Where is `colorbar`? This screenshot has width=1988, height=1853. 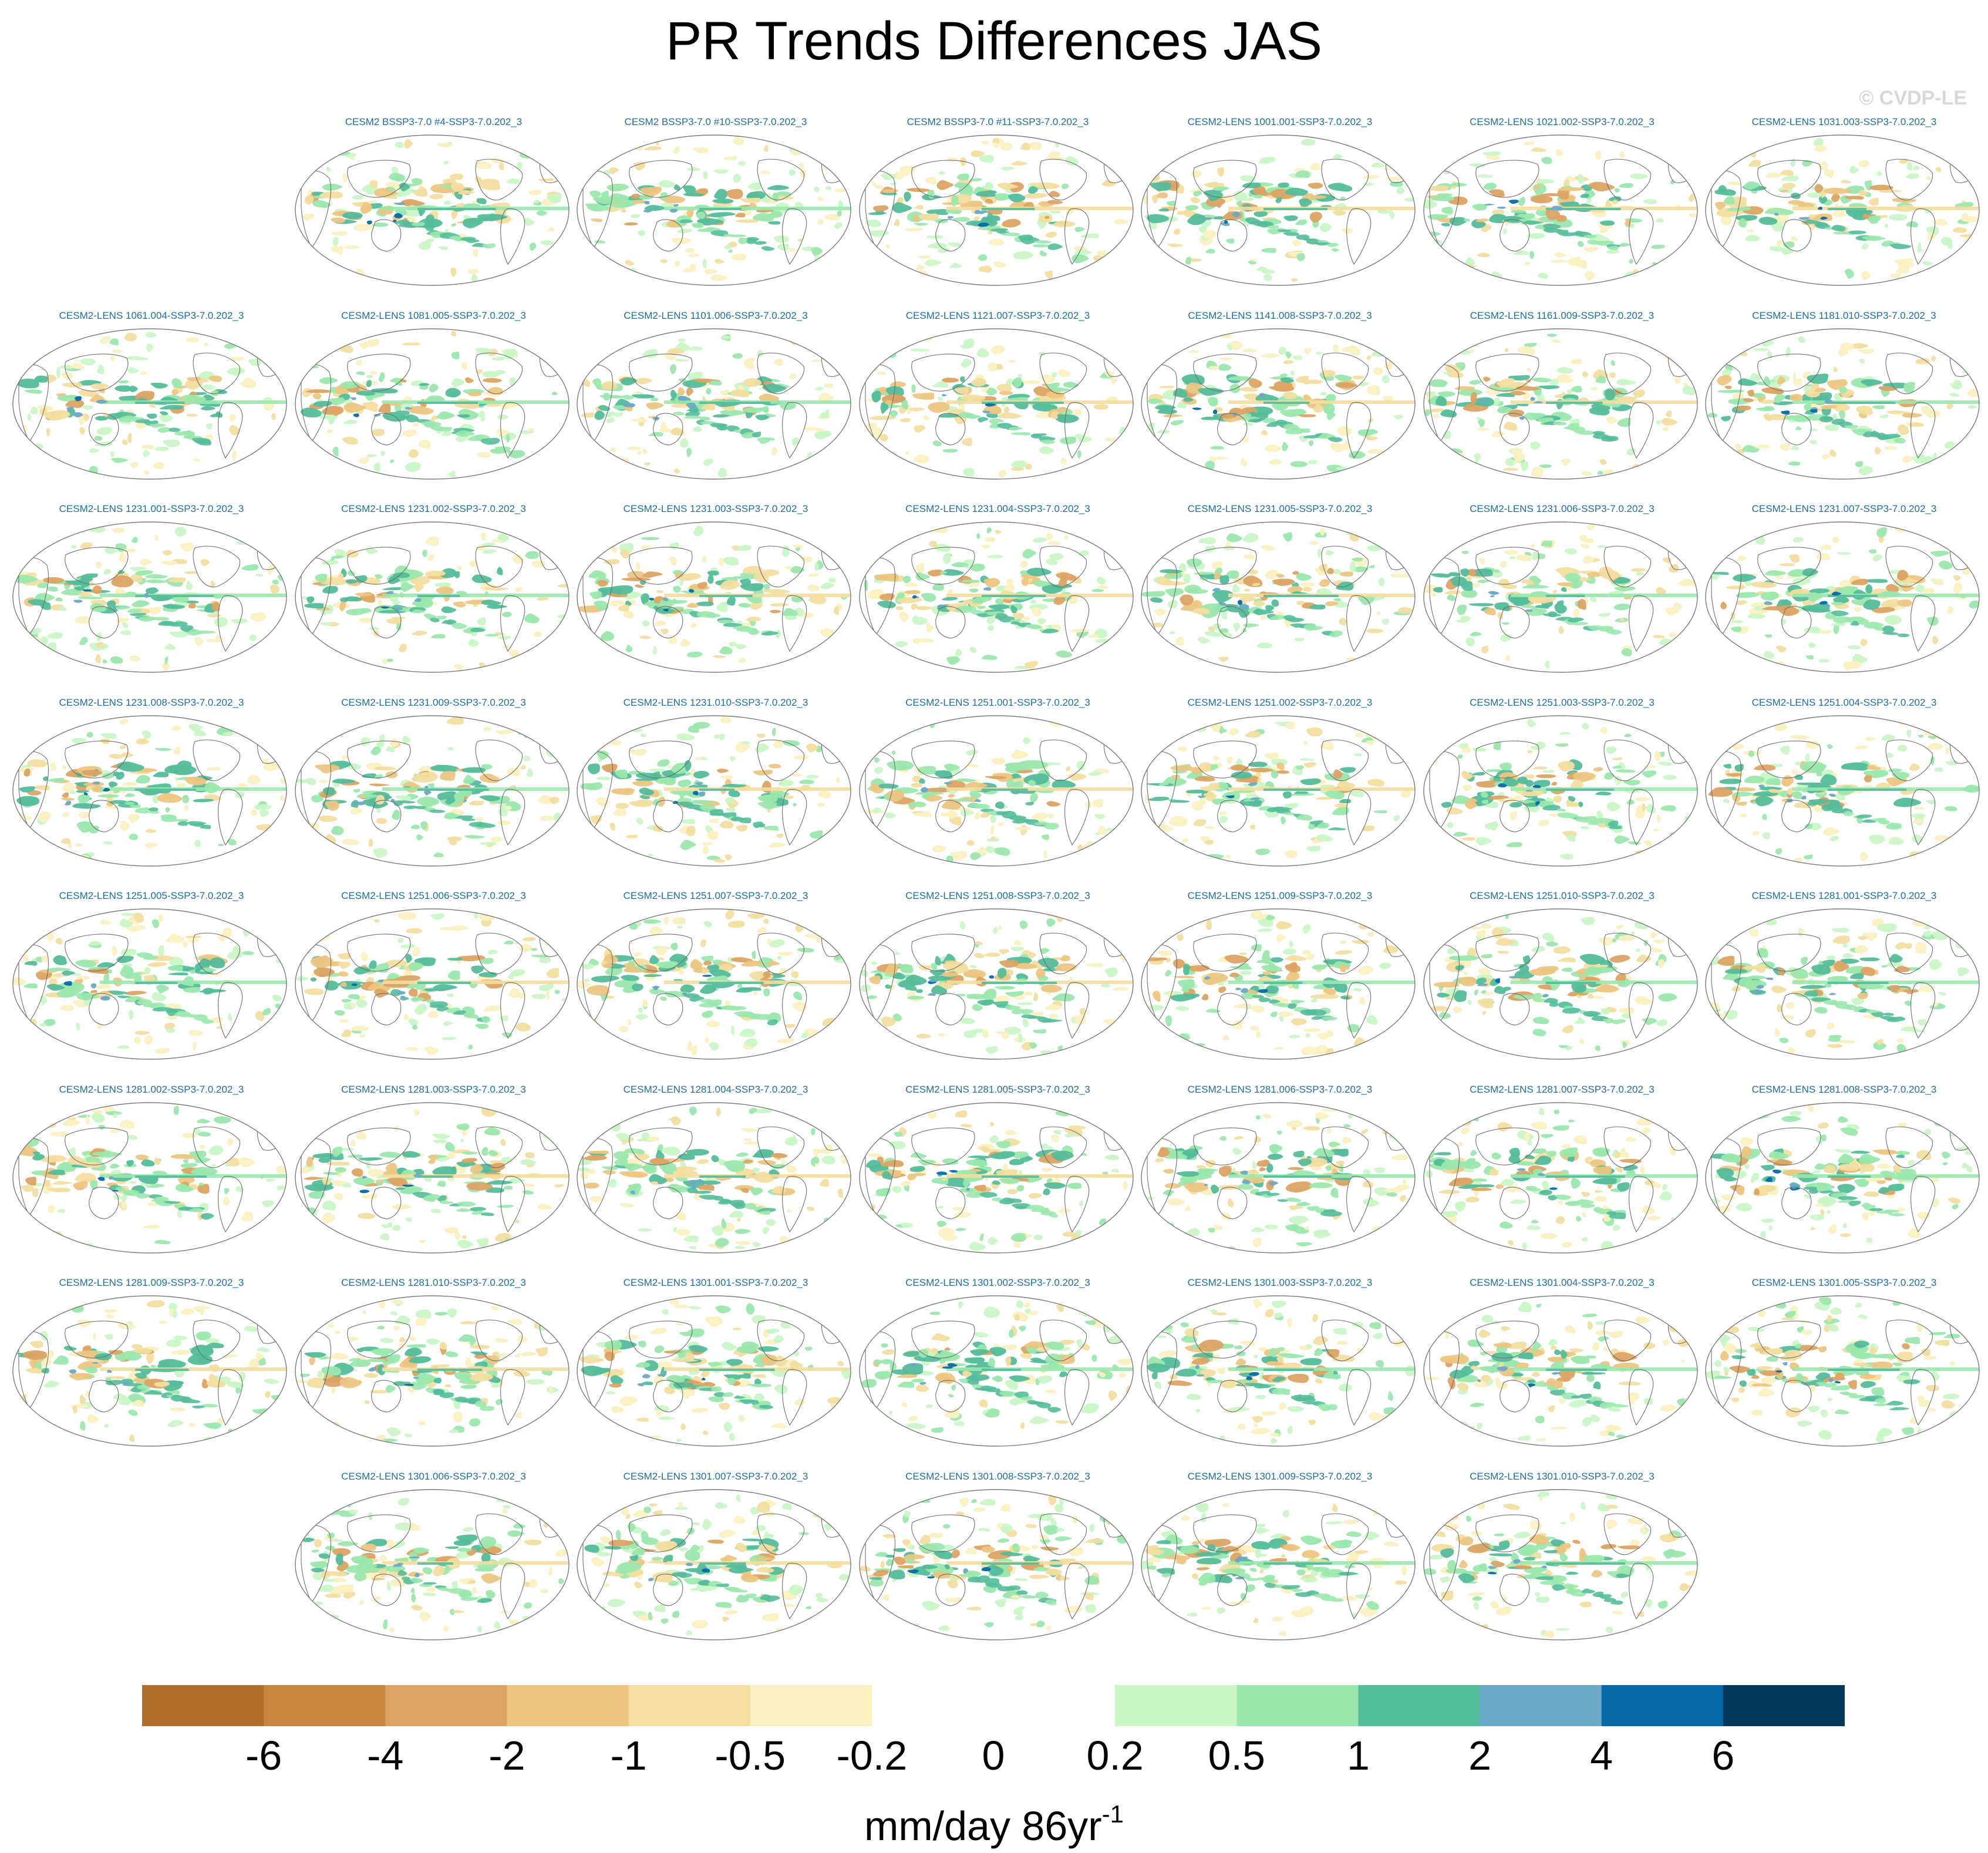 colorbar is located at coordinates (994, 1705).